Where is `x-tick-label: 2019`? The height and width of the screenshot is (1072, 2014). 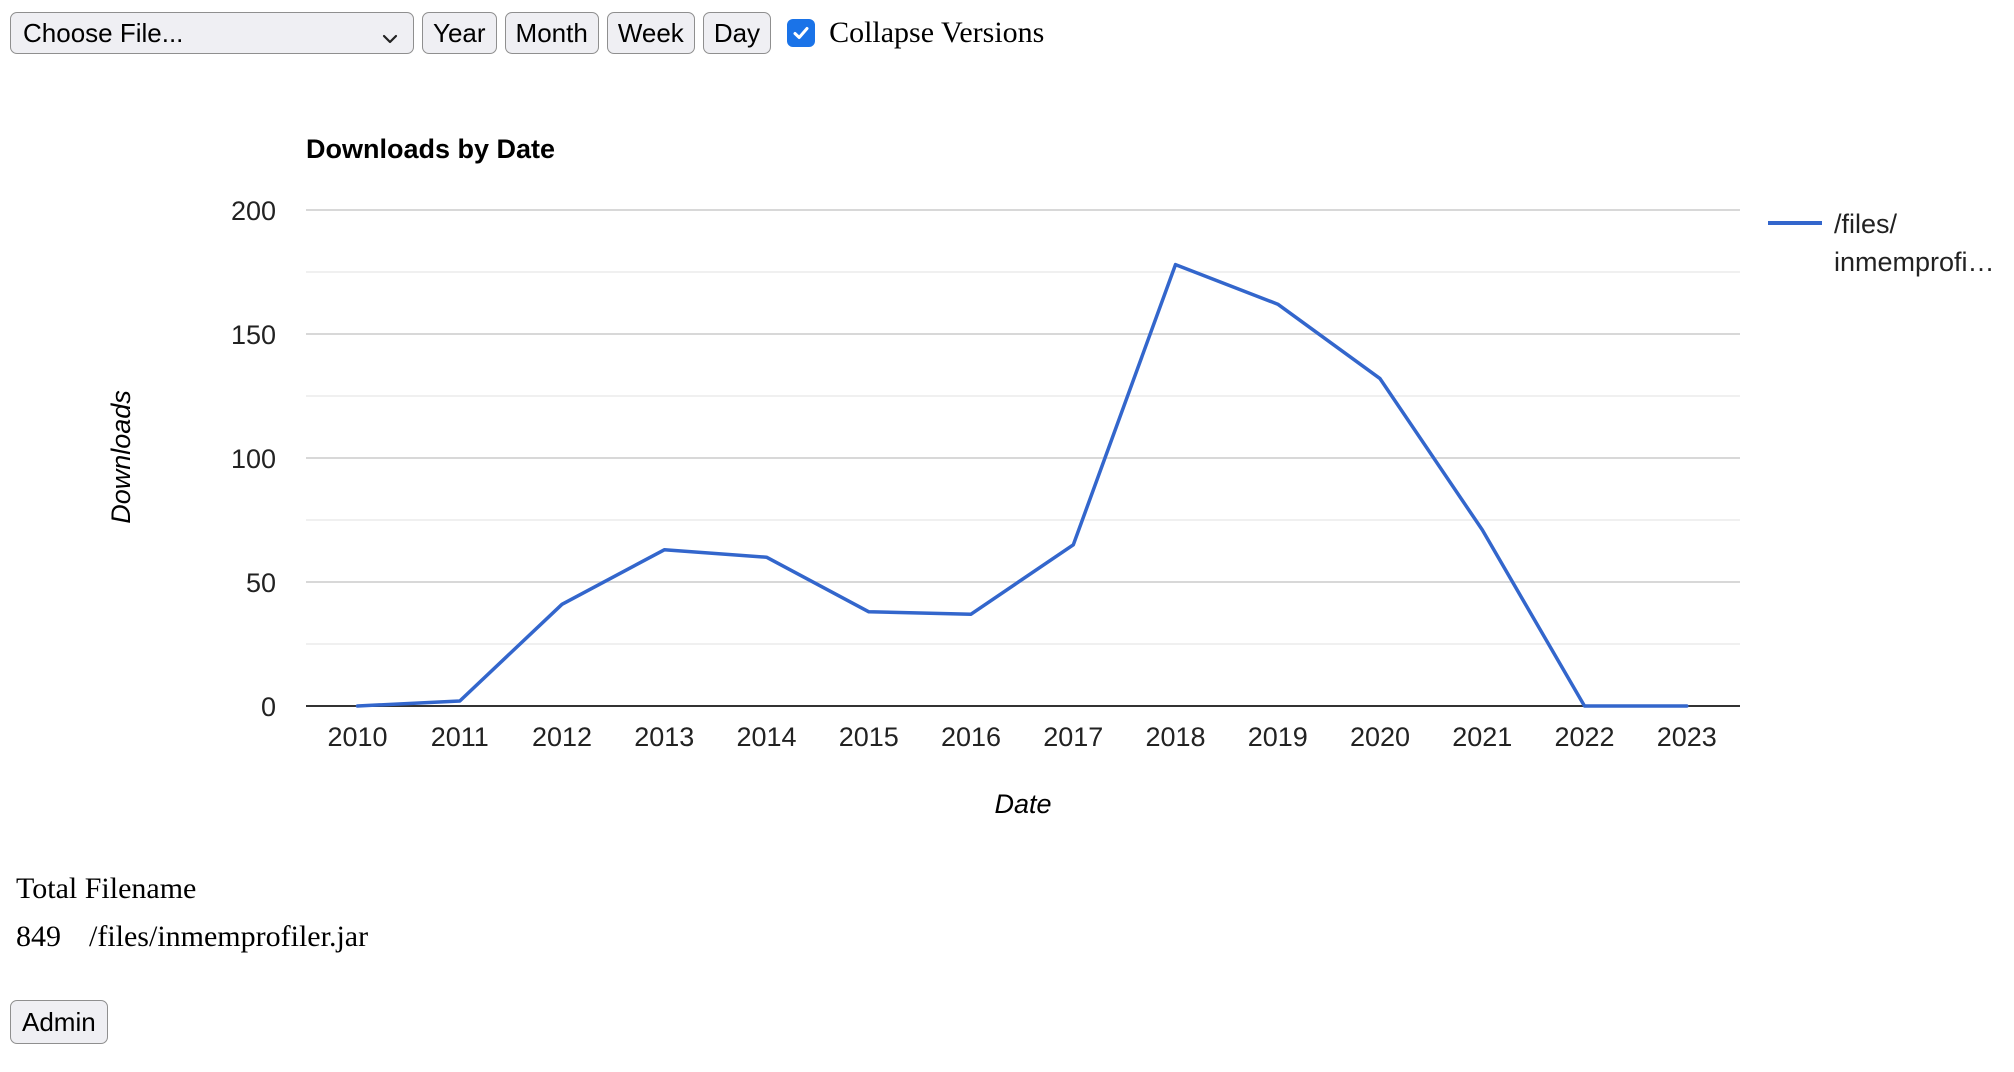
x-tick-label: 2019 is located at coordinates (1278, 737).